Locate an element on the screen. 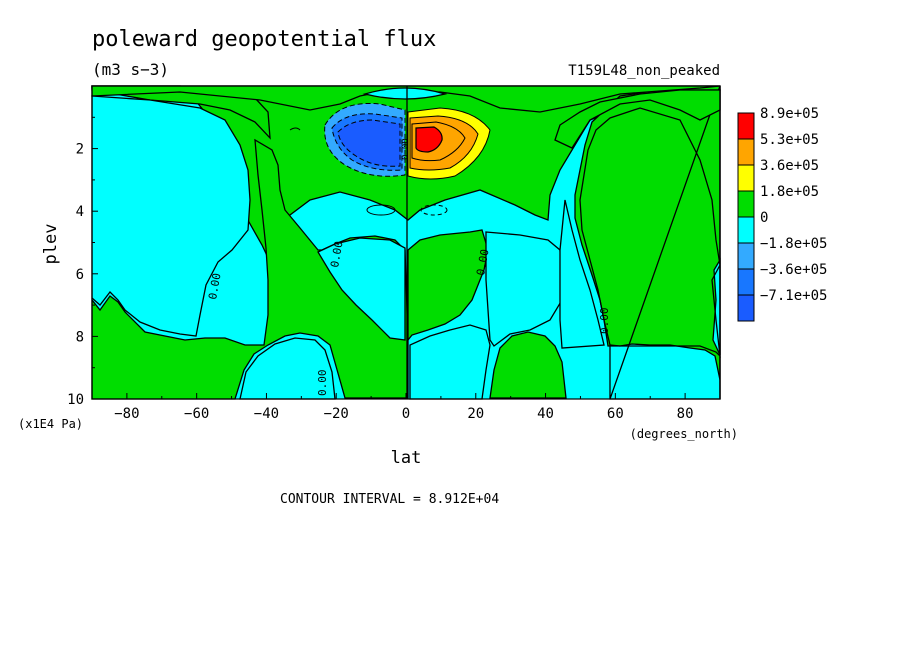 This screenshot has height=654, width=904. negative-core is located at coordinates (365, 139).